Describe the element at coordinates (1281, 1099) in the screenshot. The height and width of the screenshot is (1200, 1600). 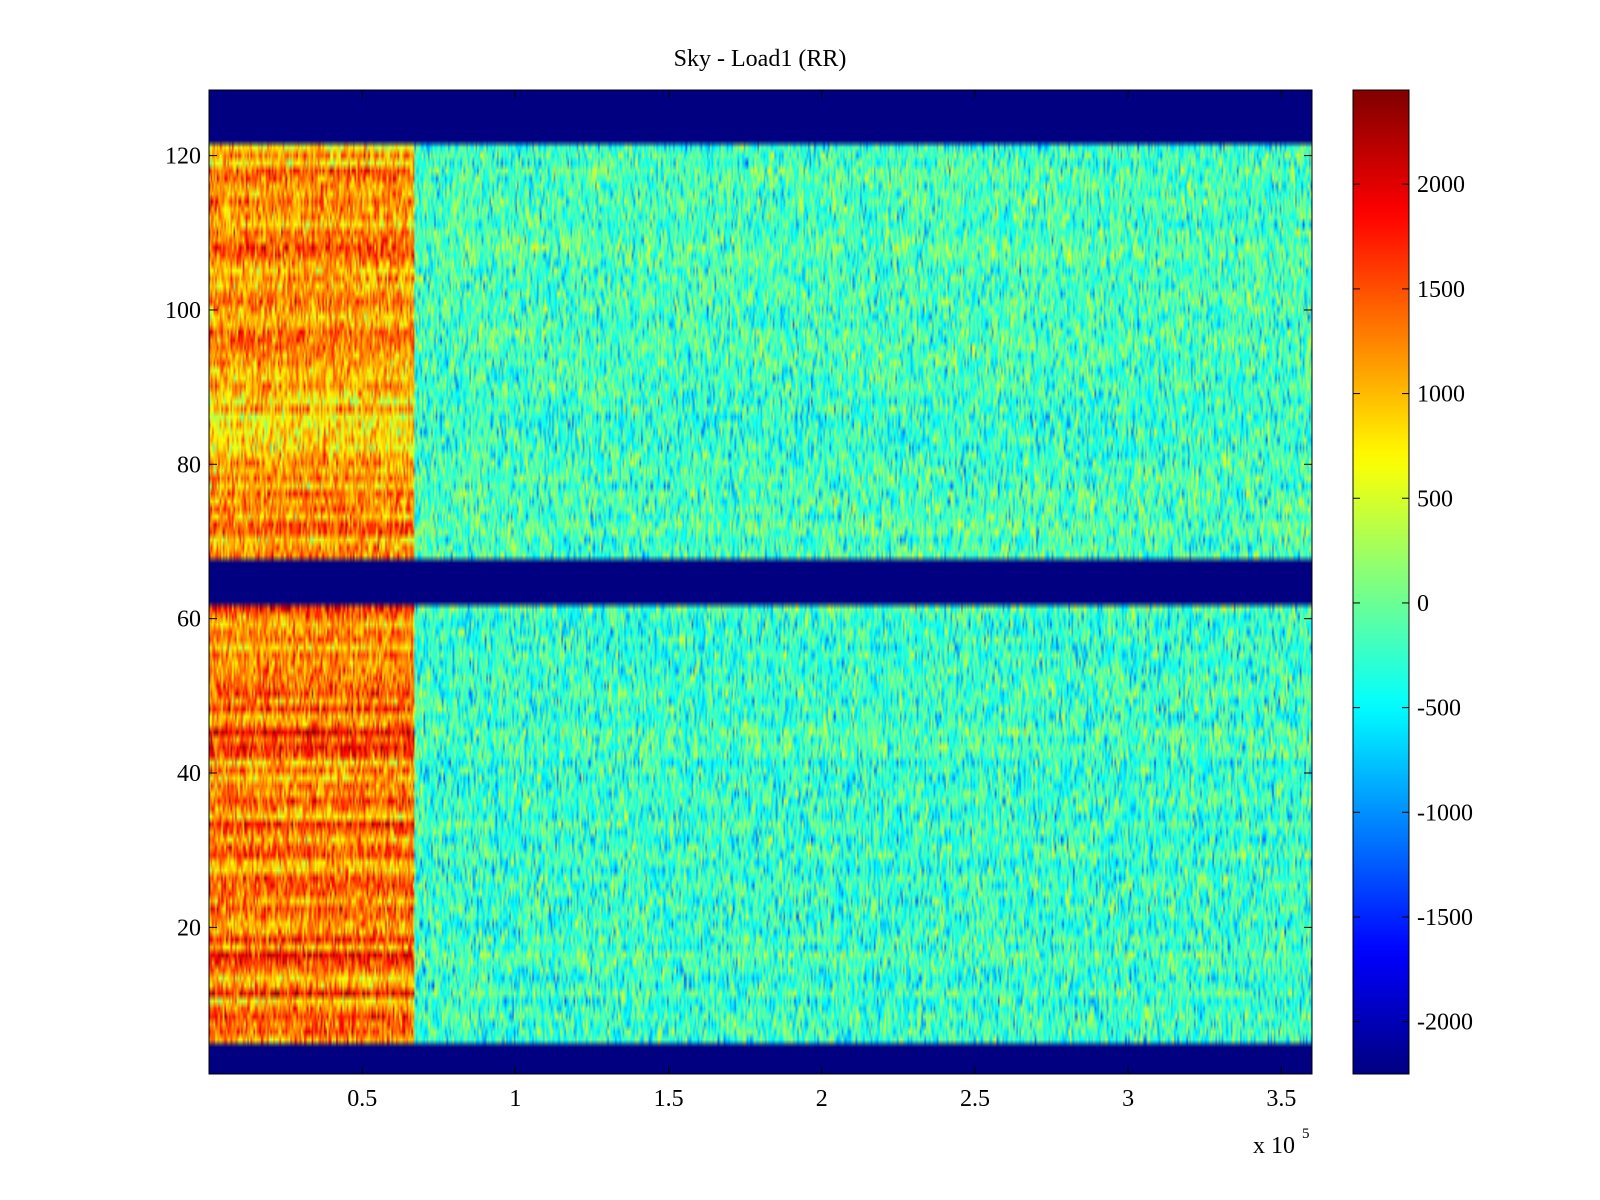
I see `x-tick-label: 3.5` at that location.